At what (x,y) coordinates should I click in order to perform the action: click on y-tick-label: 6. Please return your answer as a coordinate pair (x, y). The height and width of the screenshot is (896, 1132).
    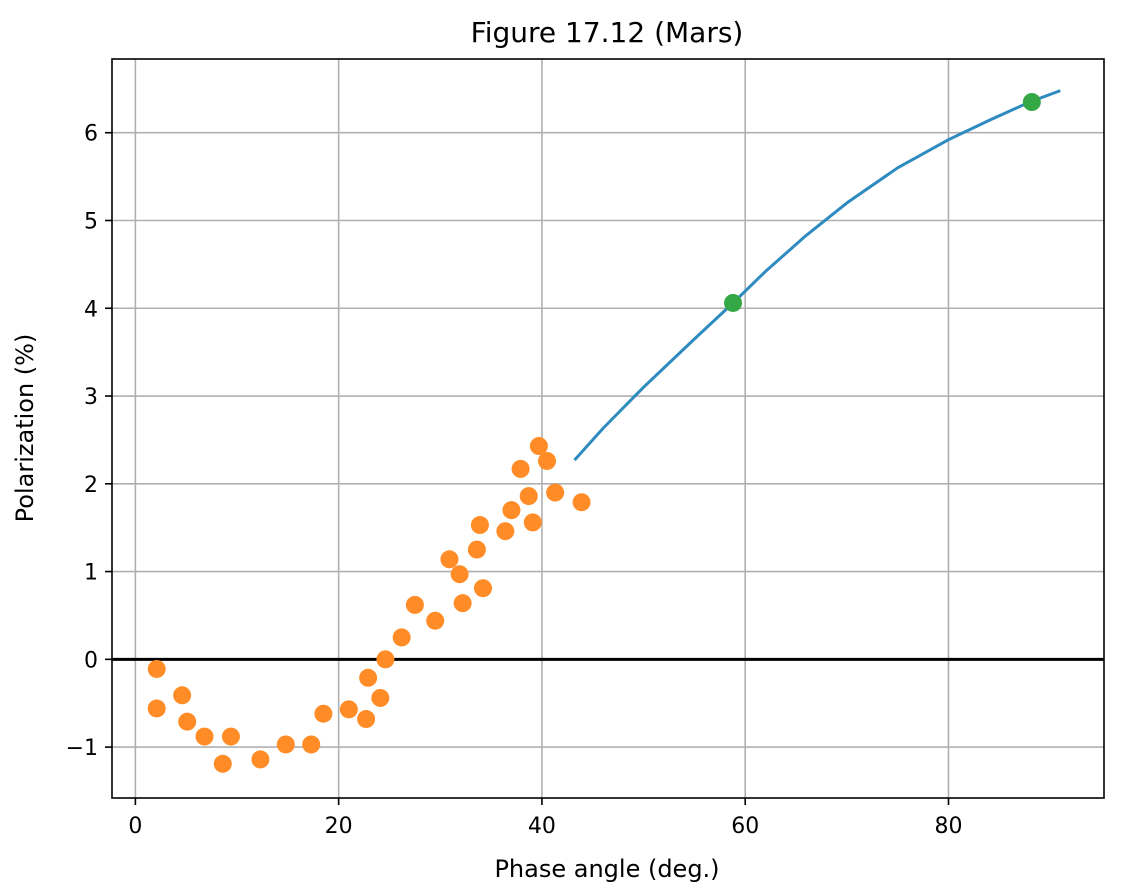
    Looking at the image, I should click on (91, 134).